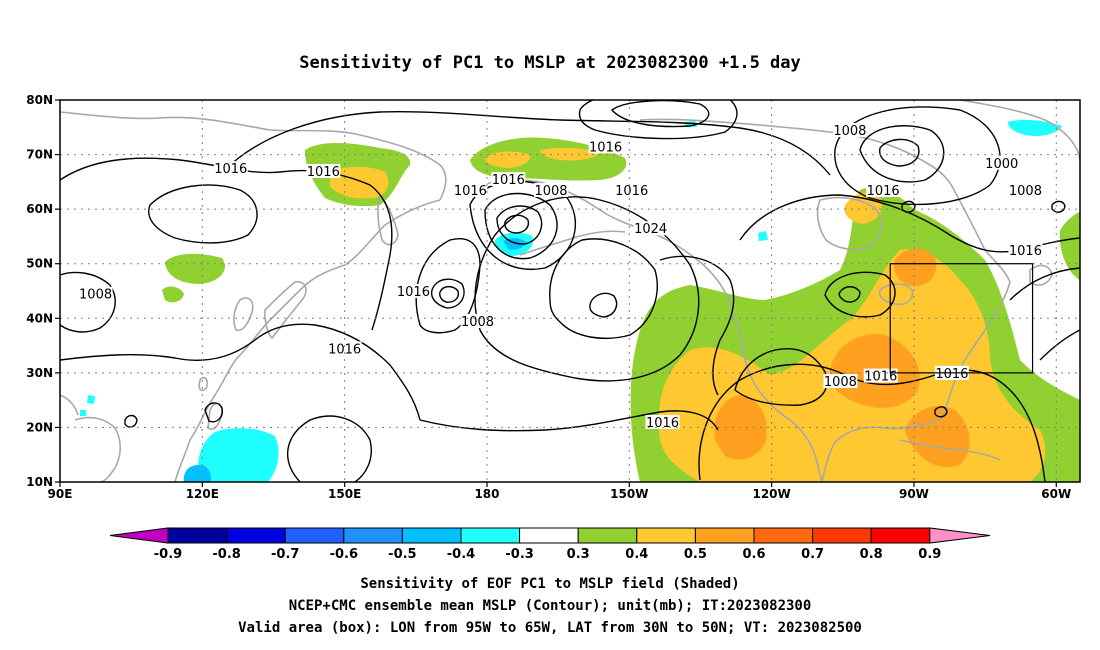 The image size is (1100, 650). I want to click on contour-1008-asia-west, so click(88, 302).